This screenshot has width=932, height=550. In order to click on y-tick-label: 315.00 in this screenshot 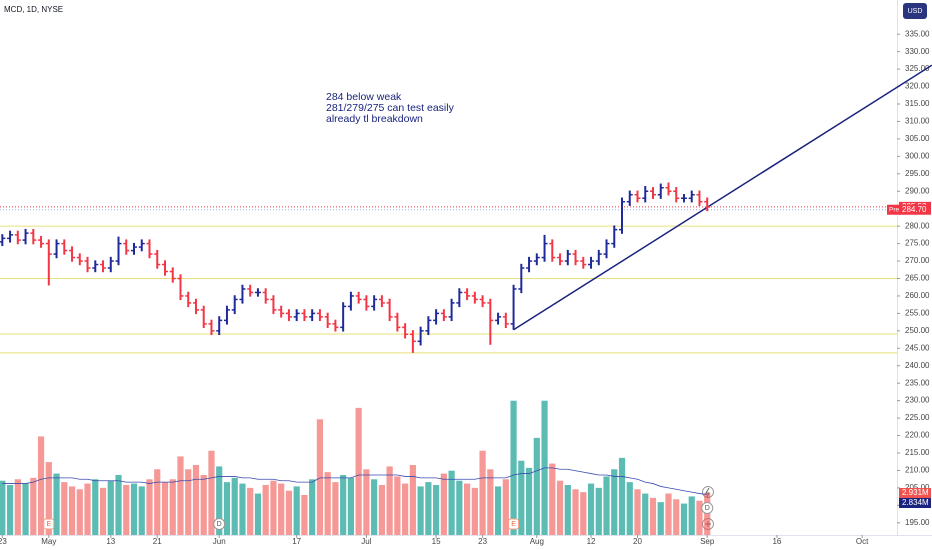, I will do `click(917, 103)`.